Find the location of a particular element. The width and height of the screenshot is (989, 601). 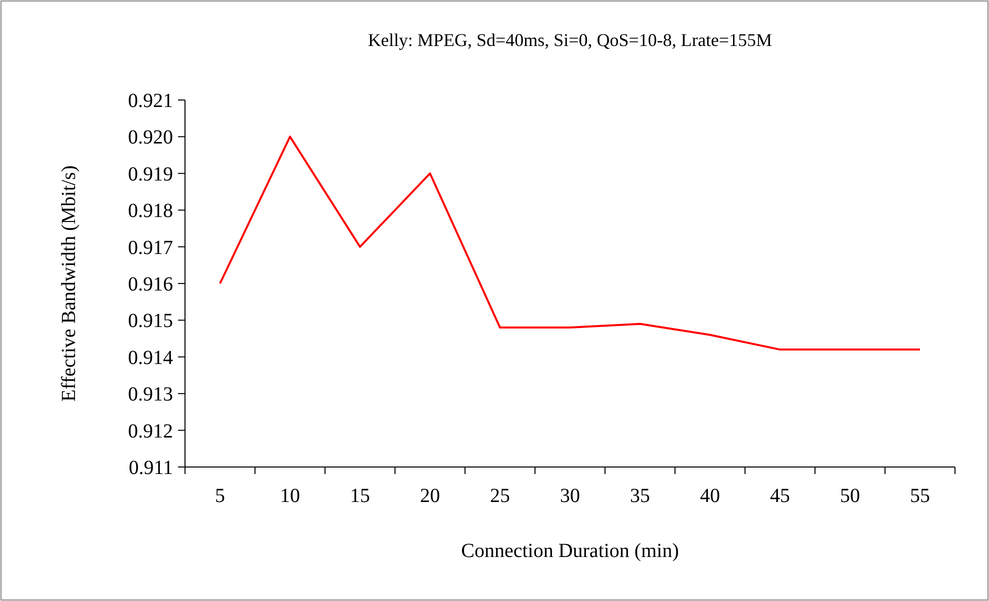

y-tick-label: 0.915 is located at coordinates (150, 321).